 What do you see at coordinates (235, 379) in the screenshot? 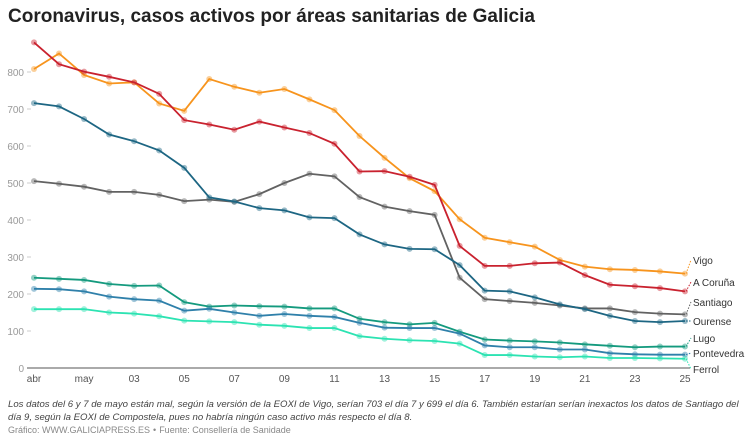
I see `x-tick-label: 07` at bounding box center [235, 379].